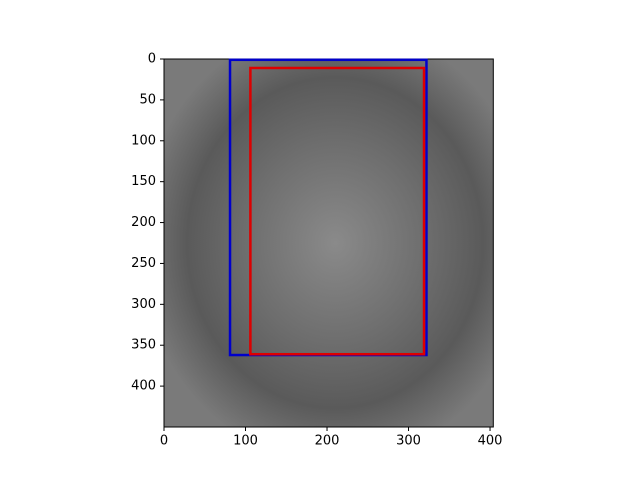 Image resolution: width=640 pixels, height=480 pixels. What do you see at coordinates (164, 441) in the screenshot?
I see `x-tick-label: 0` at bounding box center [164, 441].